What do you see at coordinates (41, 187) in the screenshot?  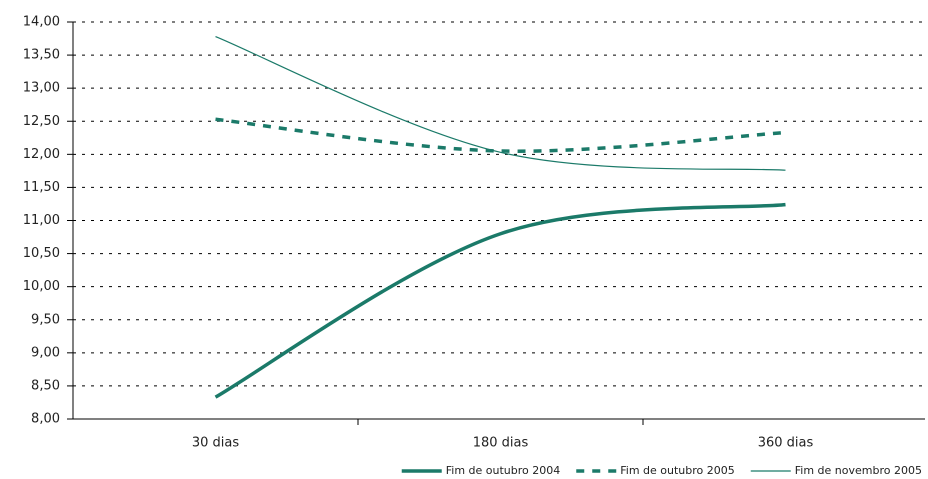 I see `y-tick-label: 11,50` at bounding box center [41, 187].